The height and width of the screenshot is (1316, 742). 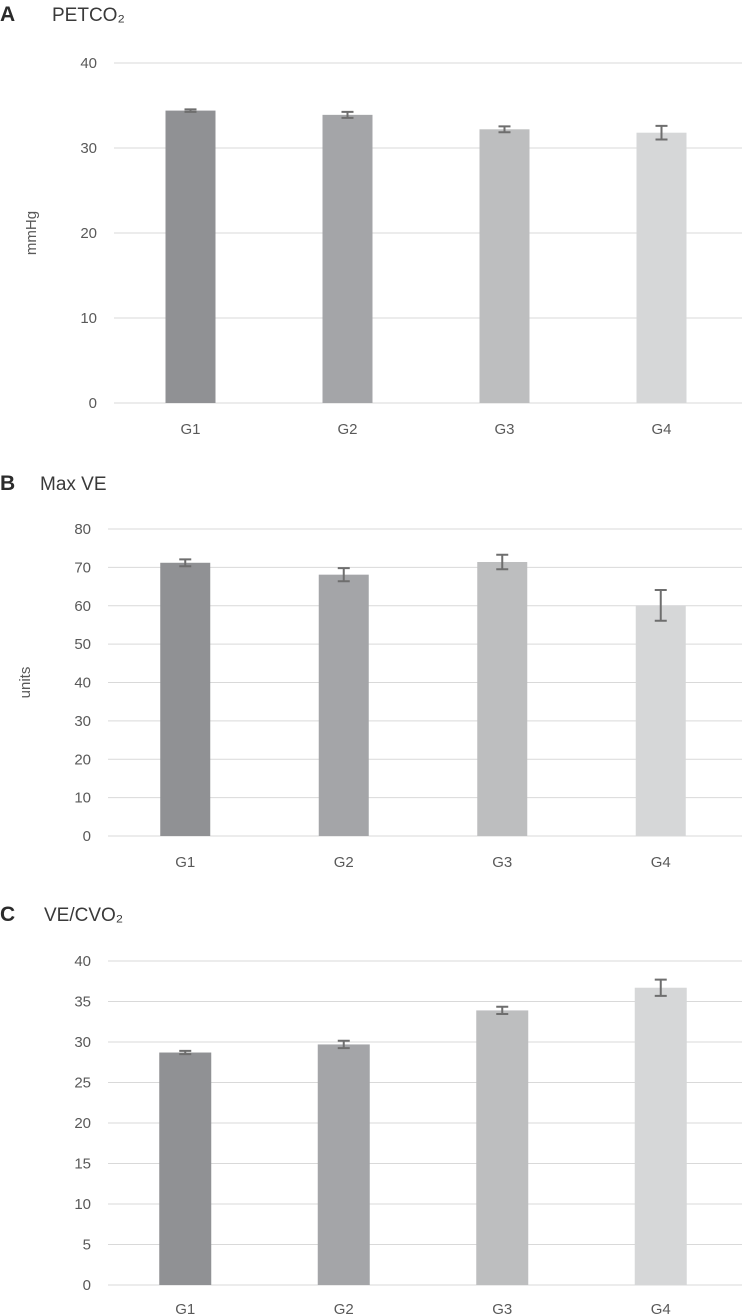 What do you see at coordinates (82, 1083) in the screenshot?
I see `y-tick-label: 25` at bounding box center [82, 1083].